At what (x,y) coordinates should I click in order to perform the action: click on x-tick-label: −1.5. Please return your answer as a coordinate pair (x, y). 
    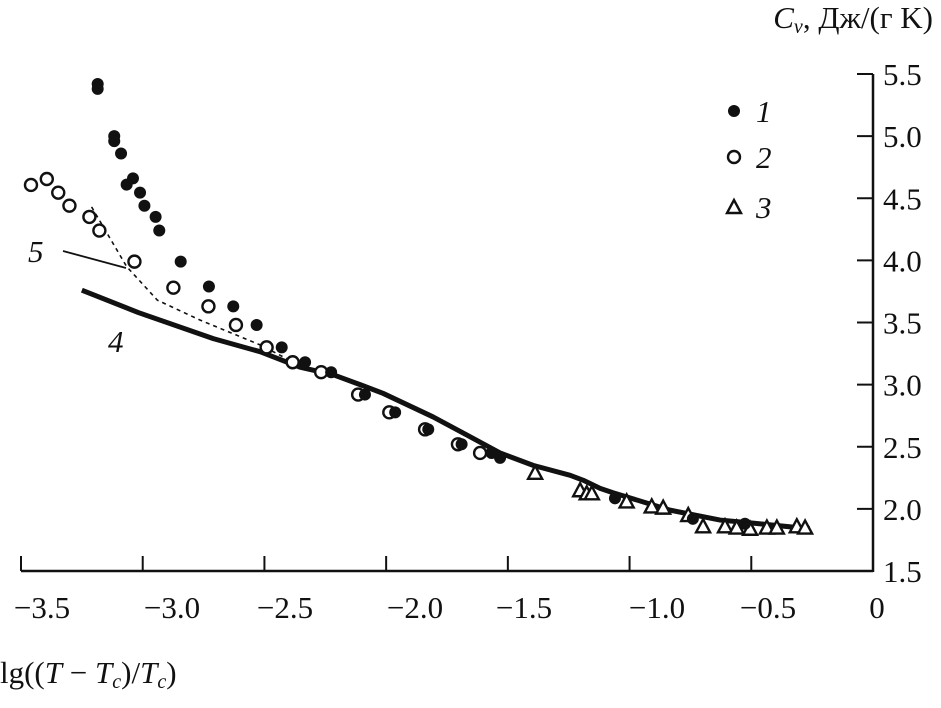
    Looking at the image, I should click on (524, 607).